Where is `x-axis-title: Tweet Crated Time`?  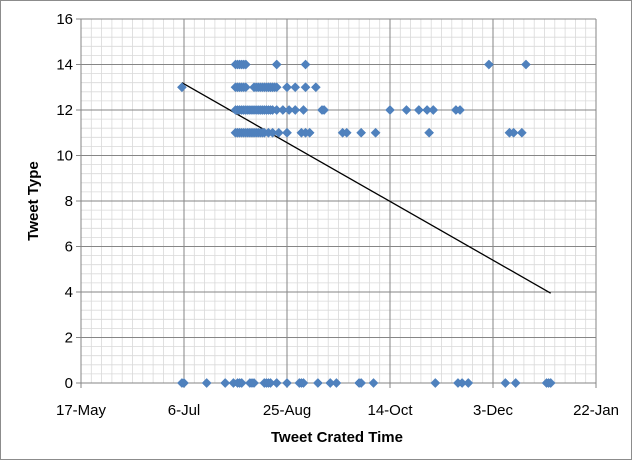 x-axis-title: Tweet Crated Time is located at coordinates (337, 437).